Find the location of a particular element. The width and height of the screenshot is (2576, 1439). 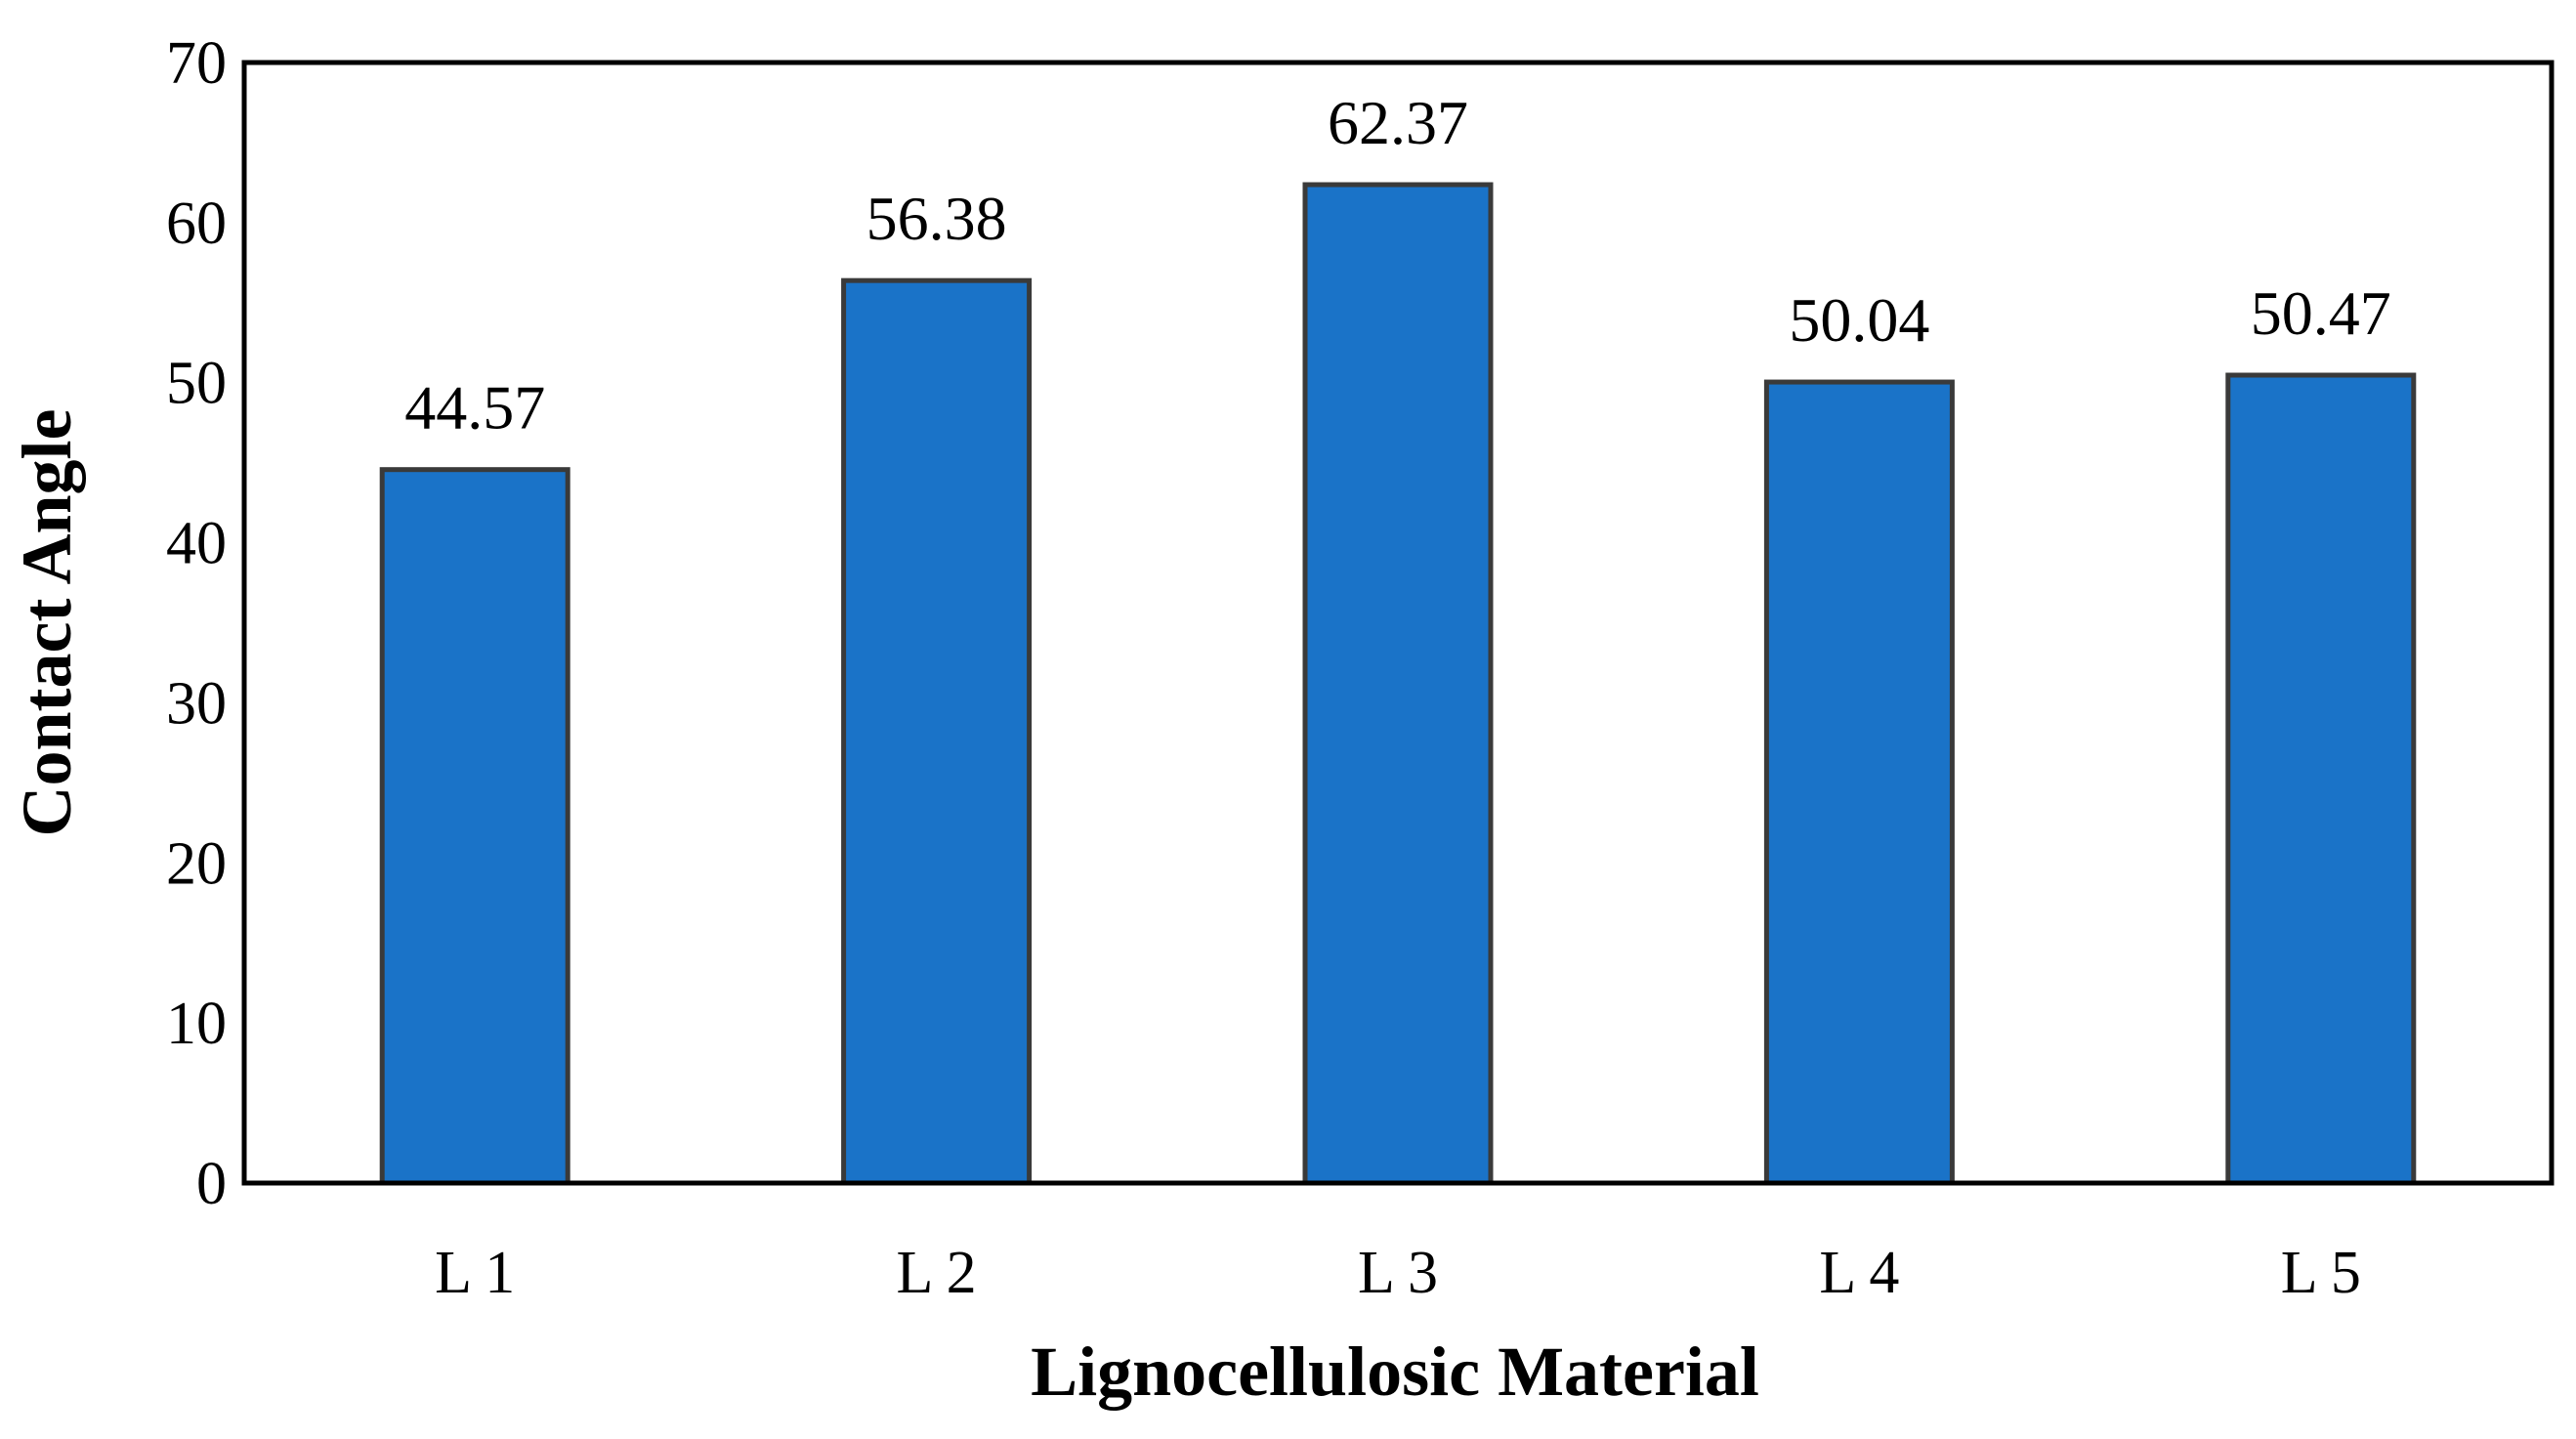

y-tick-label: 70 is located at coordinates (196, 63).